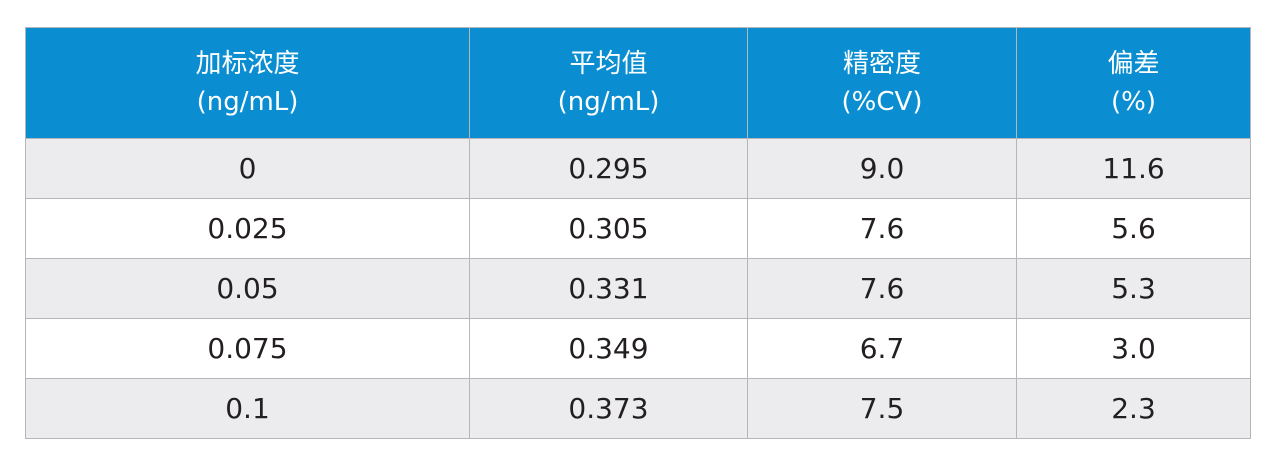 The width and height of the screenshot is (1280, 467). Describe the element at coordinates (608, 168) in the screenshot. I see `table-cell: 0.295` at that location.